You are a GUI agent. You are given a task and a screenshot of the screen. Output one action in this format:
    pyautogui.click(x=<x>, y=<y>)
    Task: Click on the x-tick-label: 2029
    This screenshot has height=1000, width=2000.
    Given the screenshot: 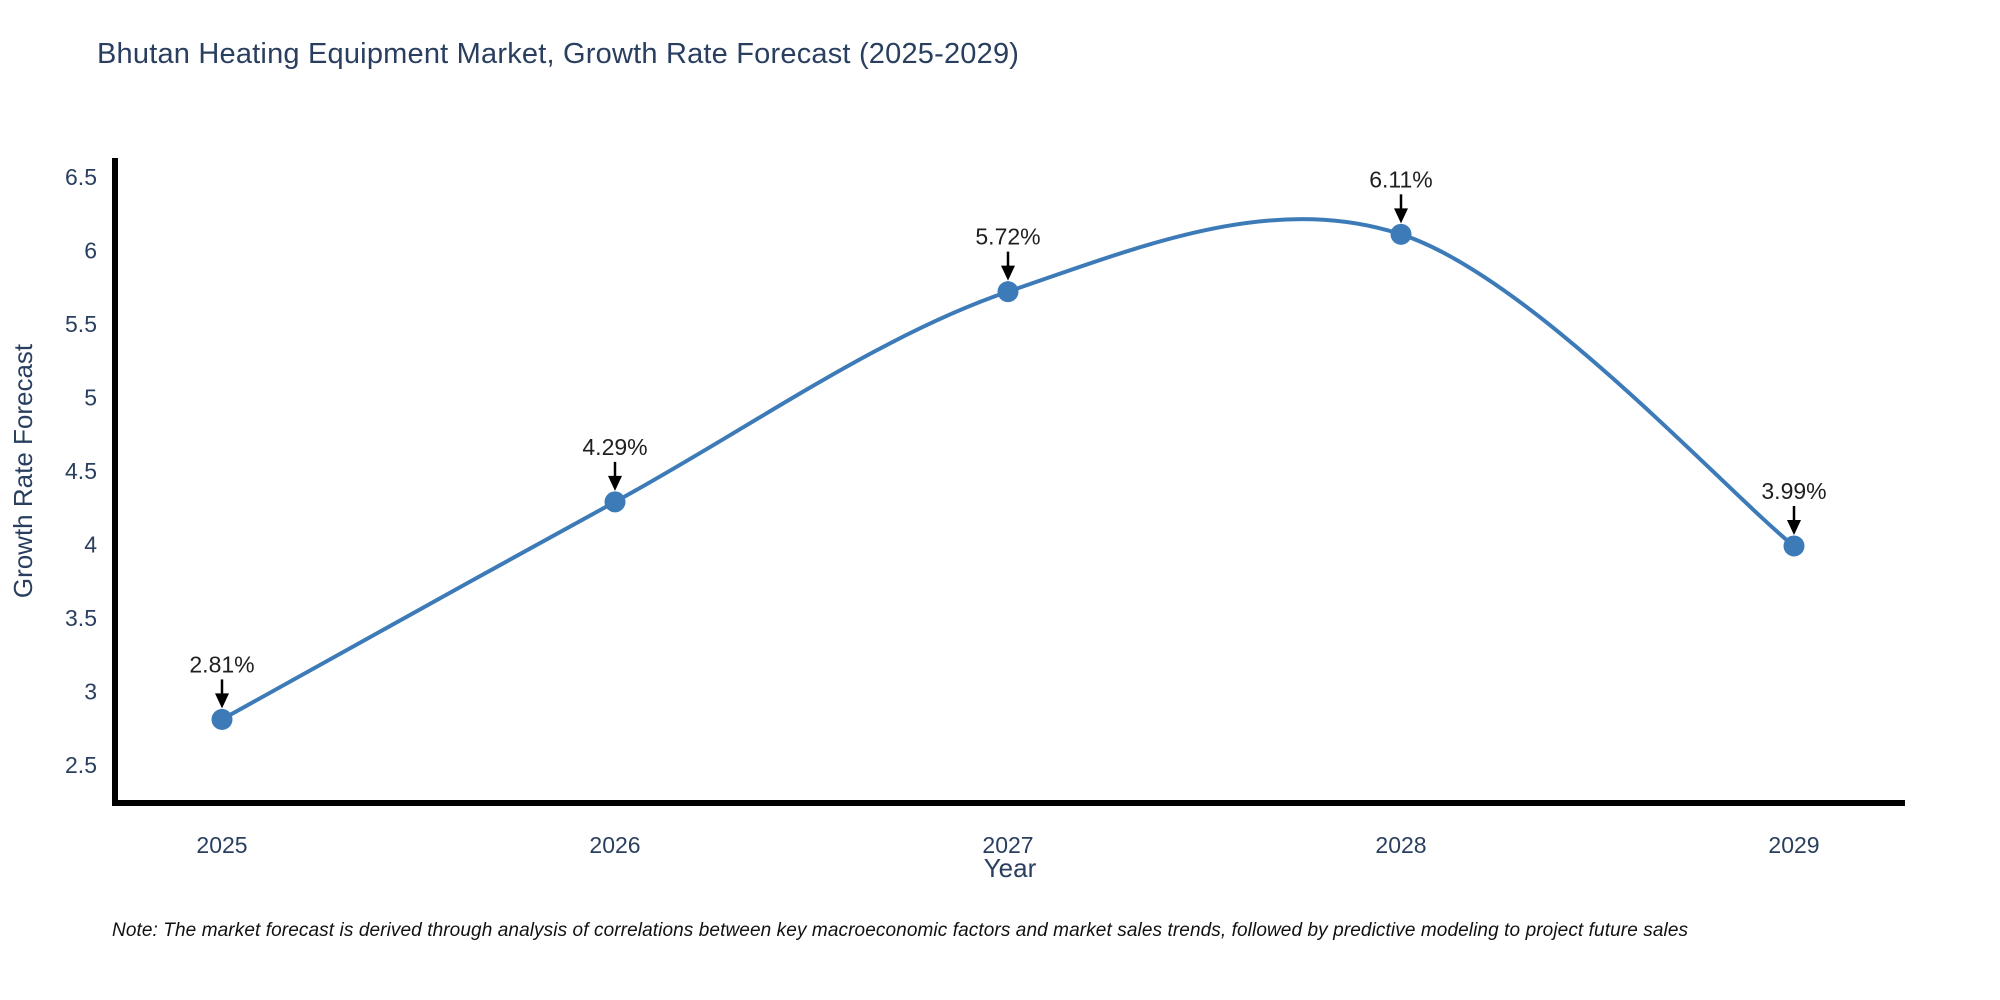 What is the action you would take?
    pyautogui.click(x=1793, y=845)
    